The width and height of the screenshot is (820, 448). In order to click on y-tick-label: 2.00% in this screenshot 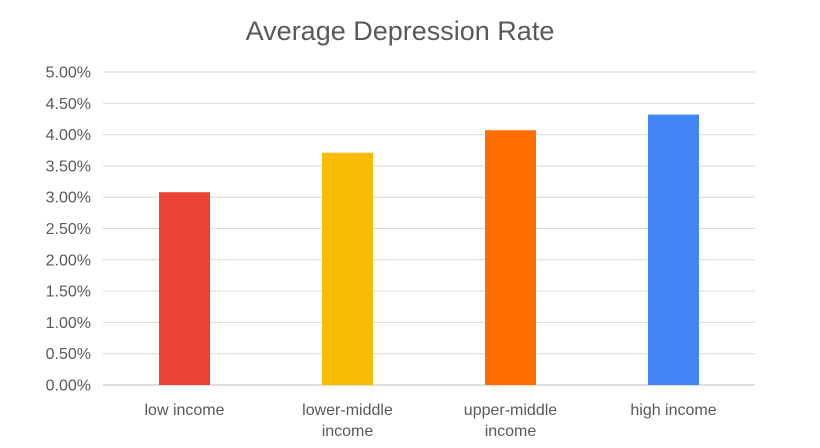, I will do `click(68, 260)`.